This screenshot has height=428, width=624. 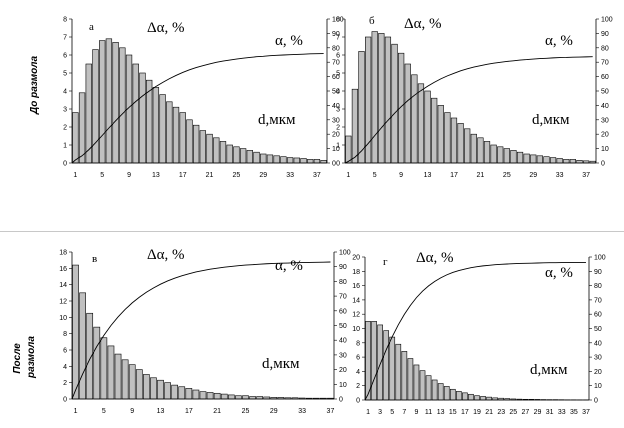 What do you see at coordinates (605, 48) in the screenshot?
I see `right-tick-label: 80` at bounding box center [605, 48].